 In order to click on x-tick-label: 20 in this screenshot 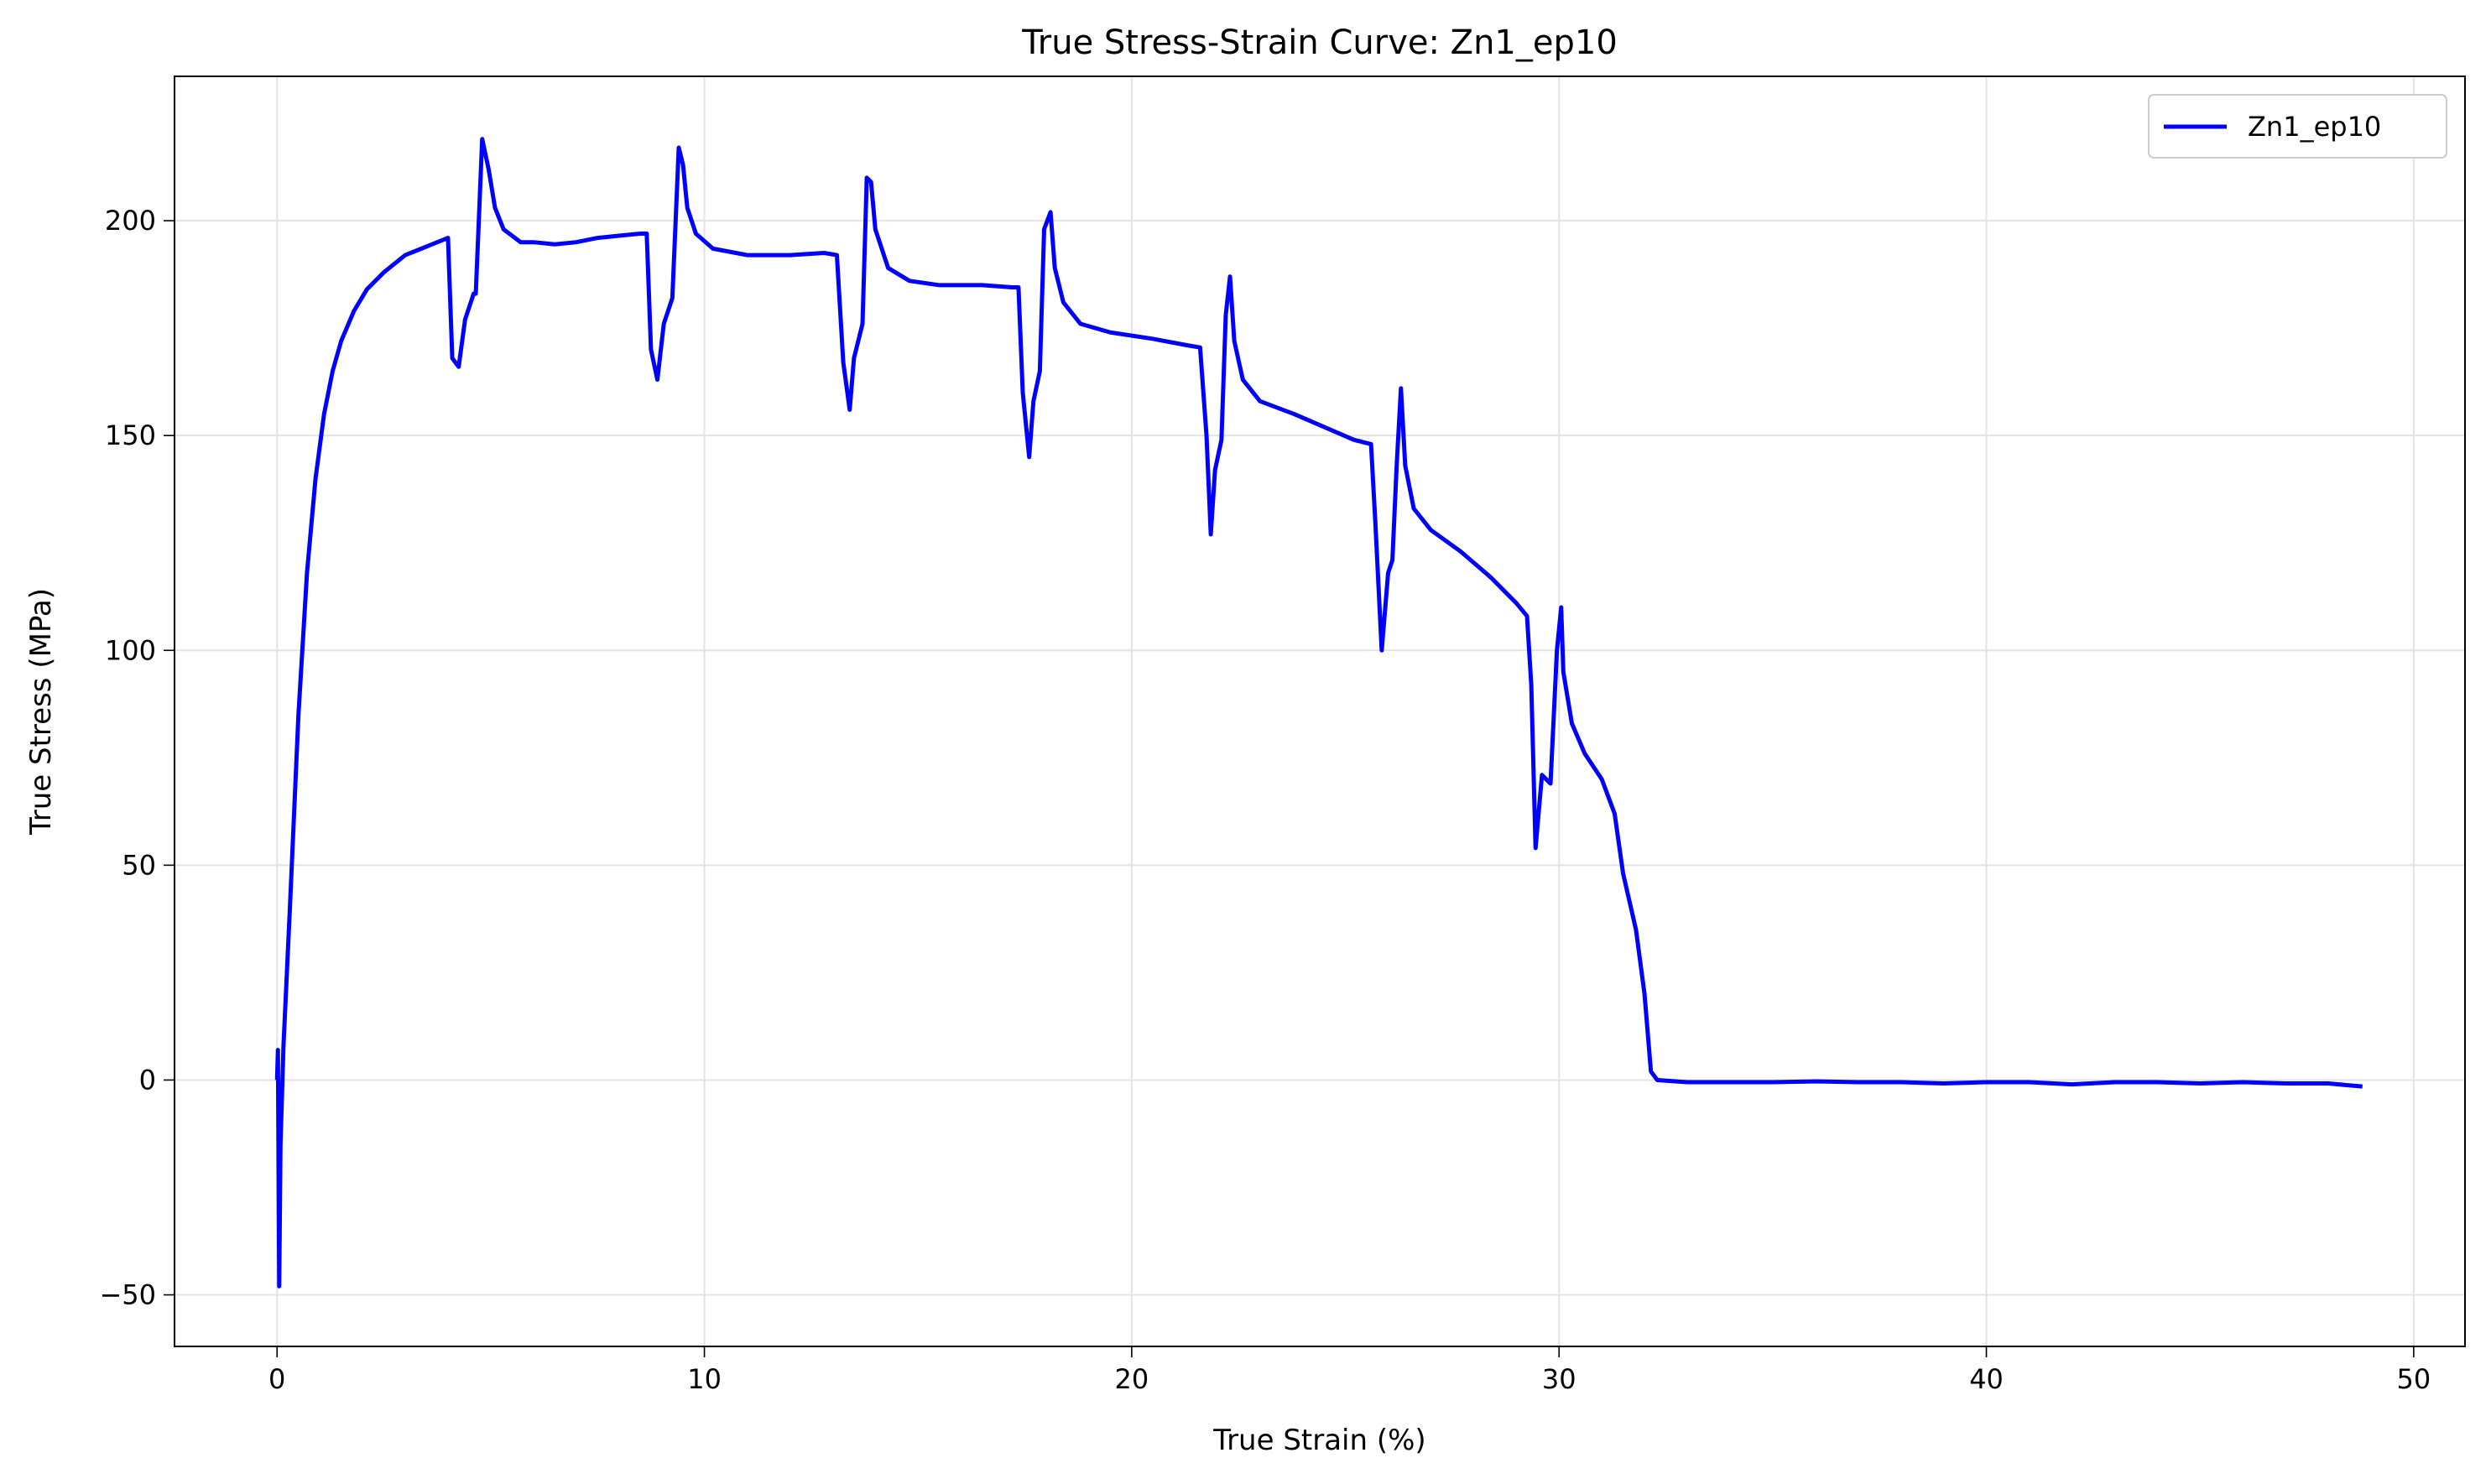, I will do `click(1132, 1379)`.